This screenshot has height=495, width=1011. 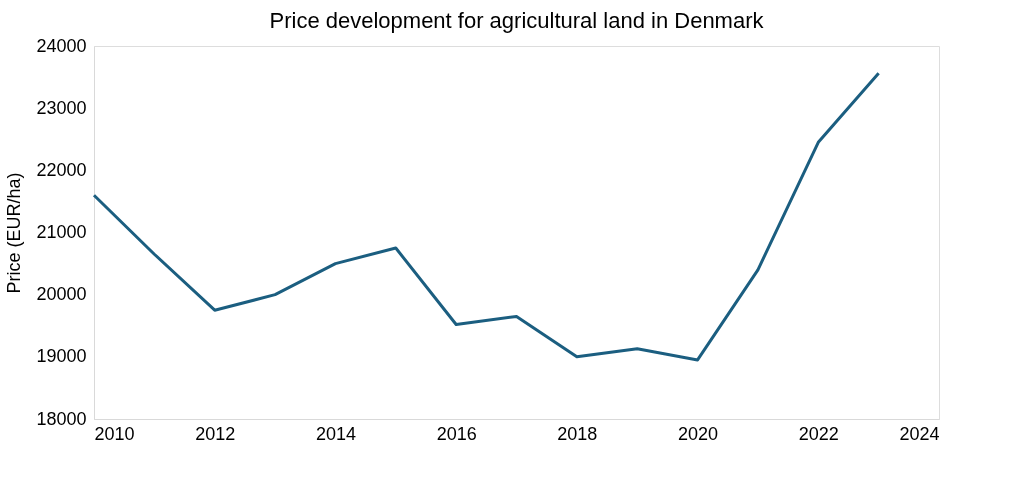 I want to click on y-tick-label: 20000, so click(x=61, y=294).